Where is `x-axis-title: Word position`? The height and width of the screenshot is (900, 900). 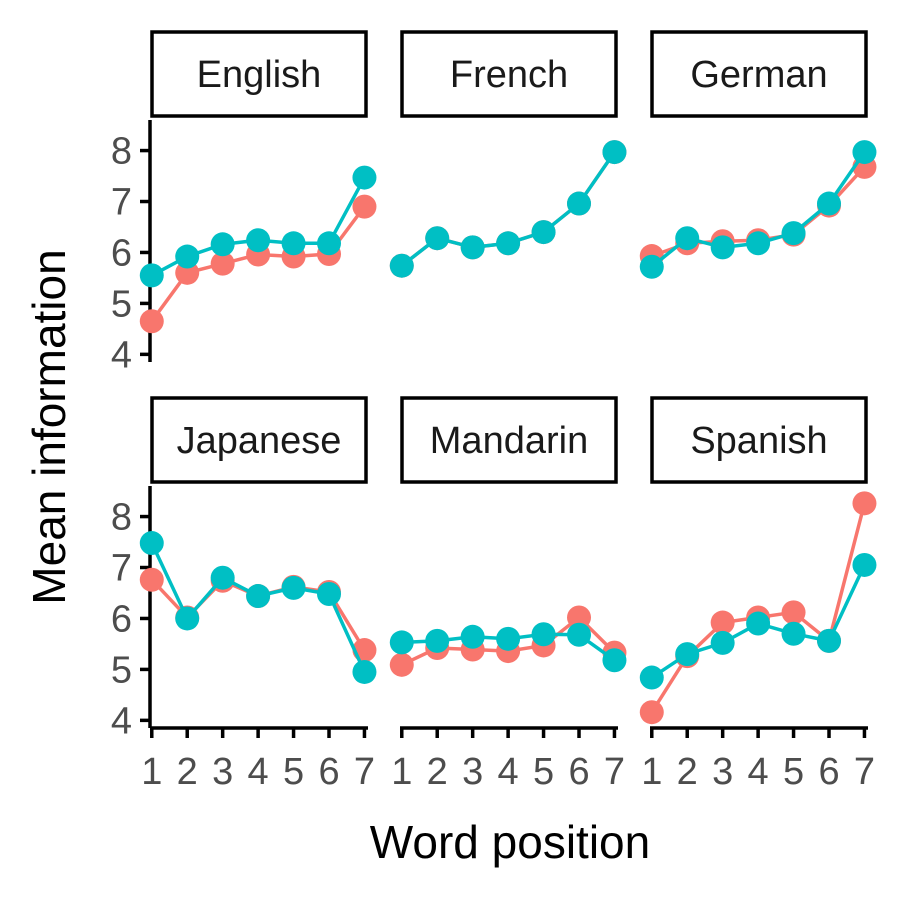 x-axis-title: Word position is located at coordinates (510, 842).